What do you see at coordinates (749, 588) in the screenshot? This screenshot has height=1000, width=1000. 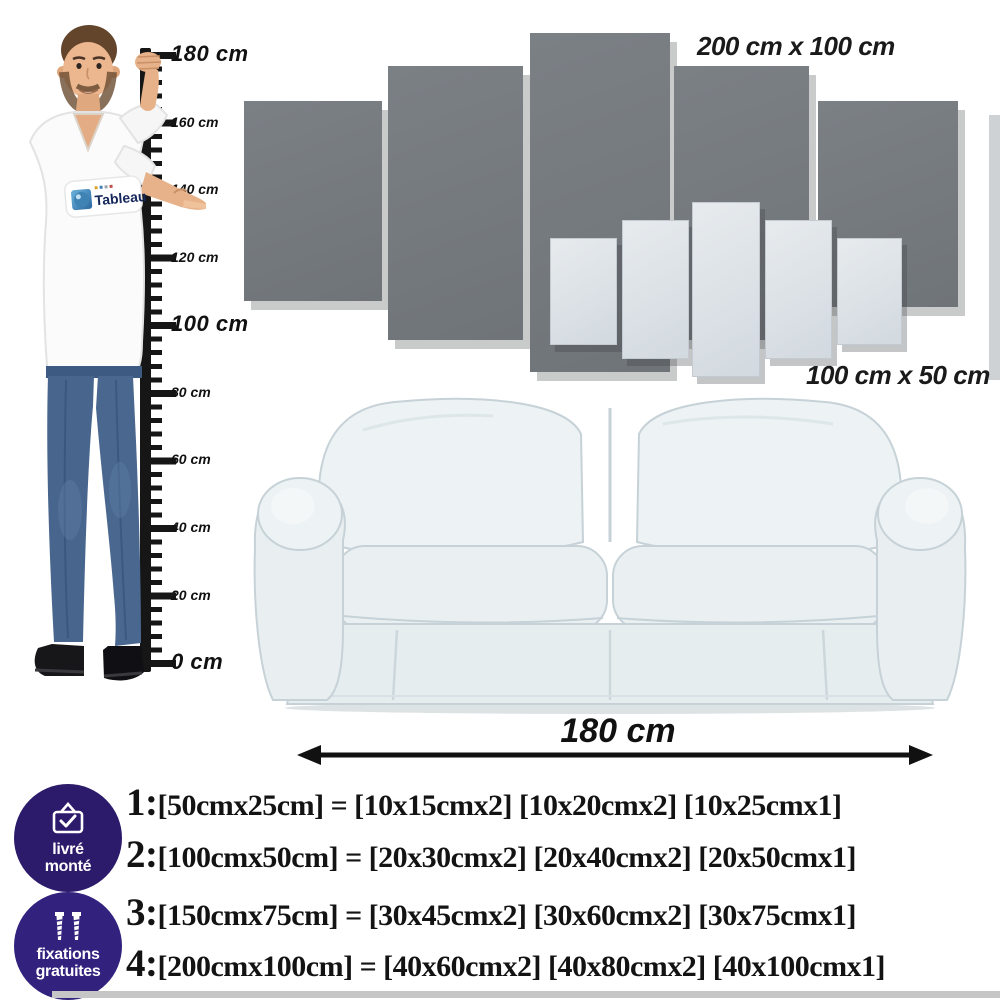 I see `seat-cushion-right` at bounding box center [749, 588].